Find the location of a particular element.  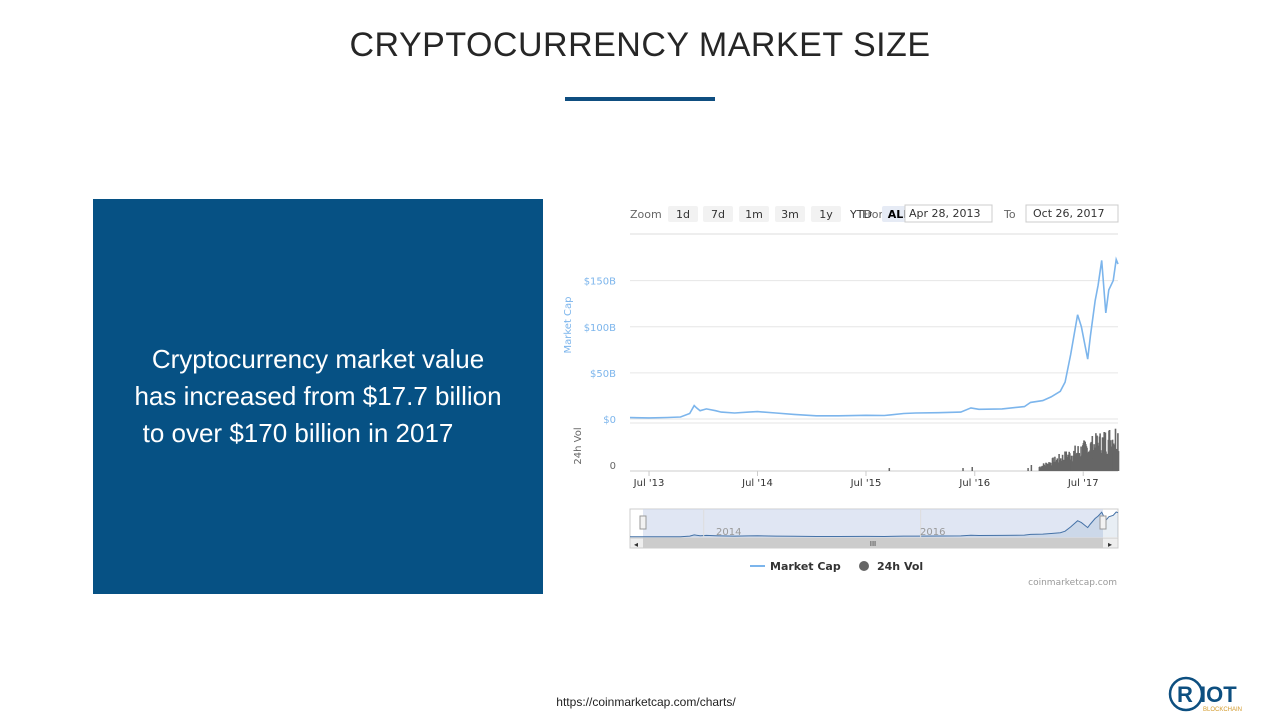

scrollbar-thumb is located at coordinates (873, 543).